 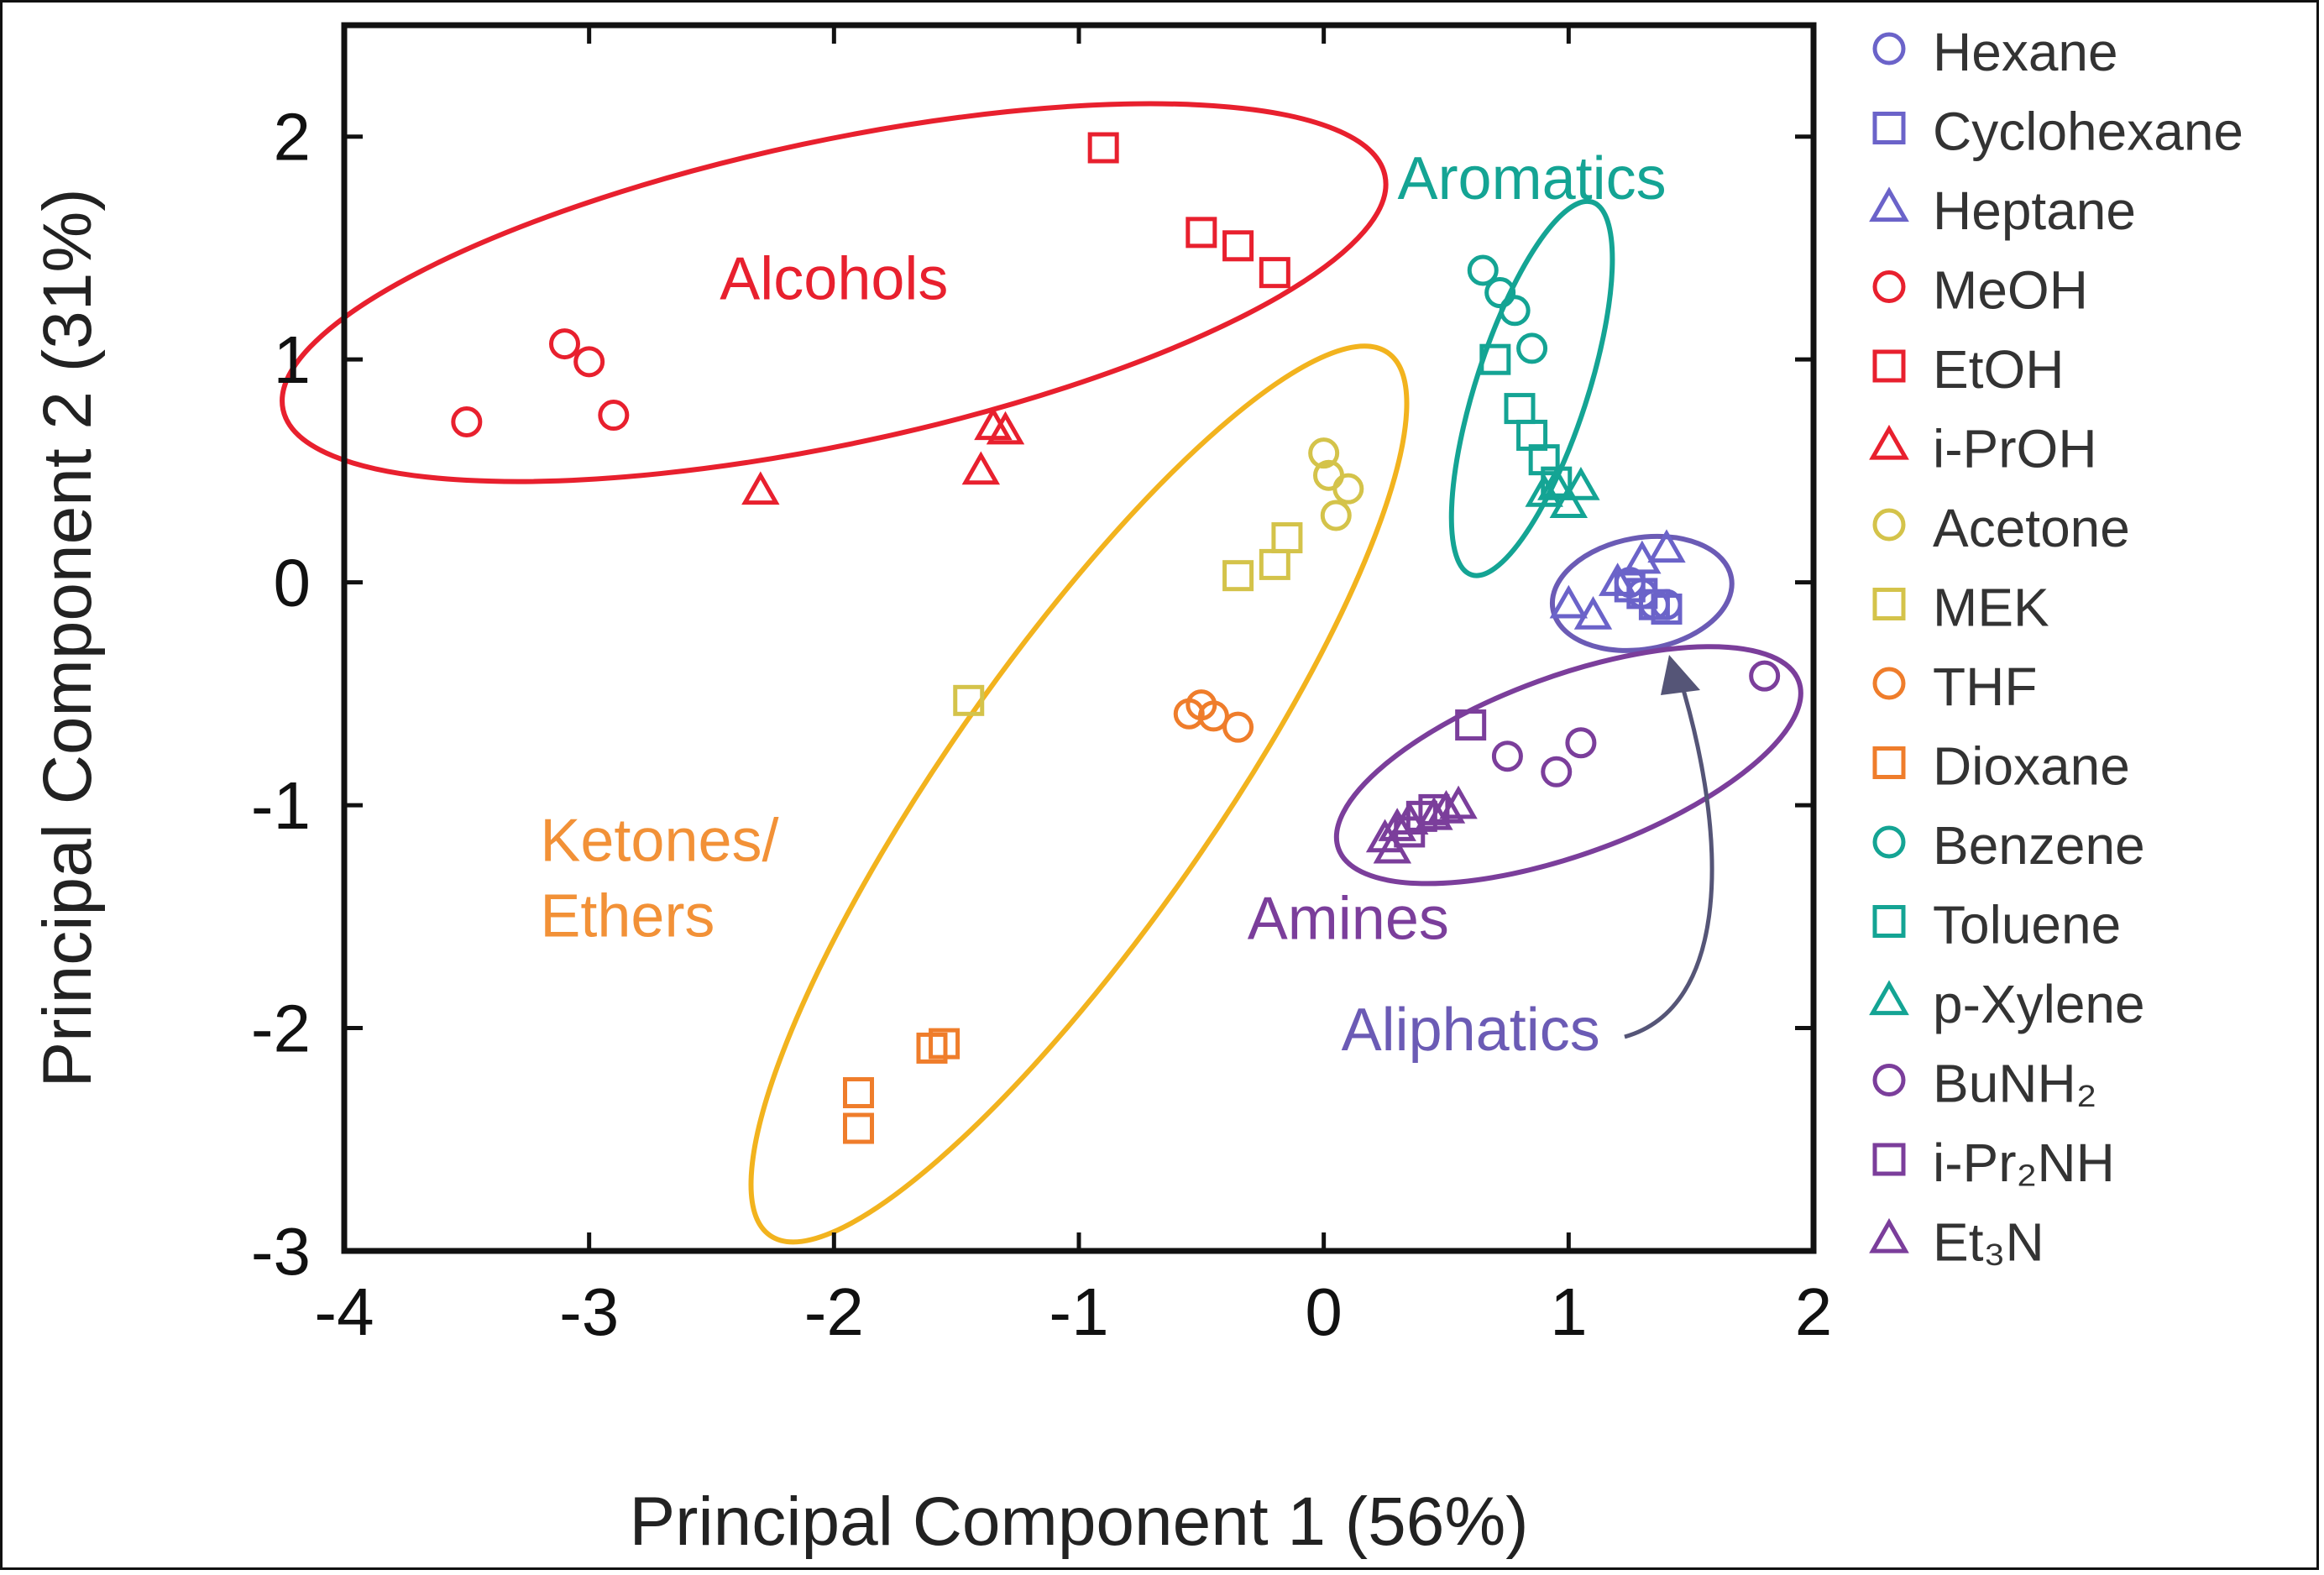 What do you see at coordinates (1569, 1311) in the screenshot?
I see `x-tick-label: 1` at bounding box center [1569, 1311].